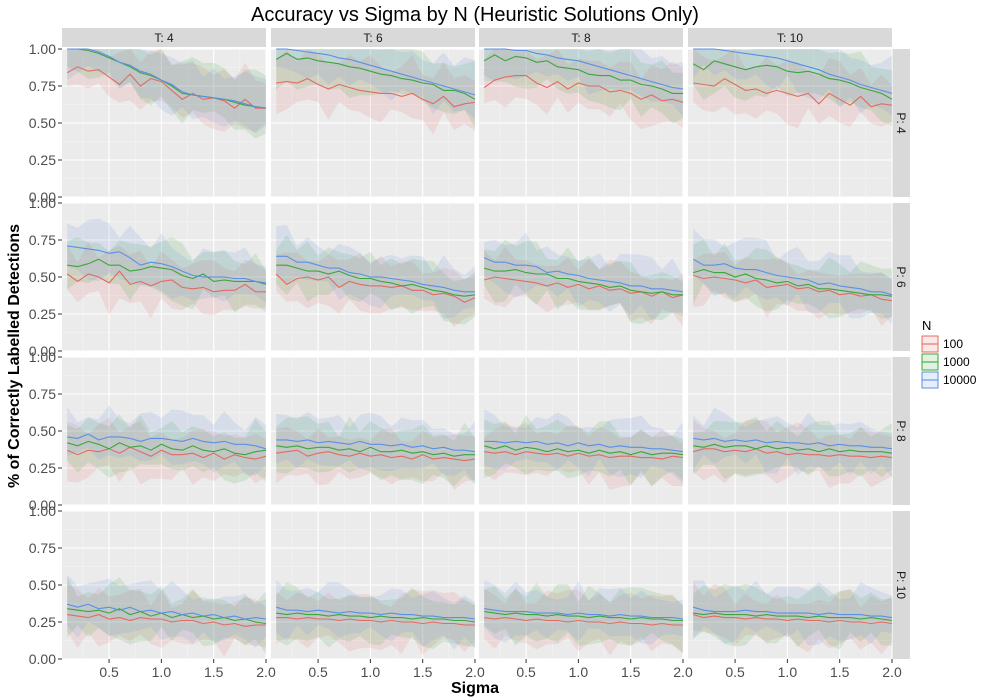  I want to click on legend-label: 10000, so click(960, 380).